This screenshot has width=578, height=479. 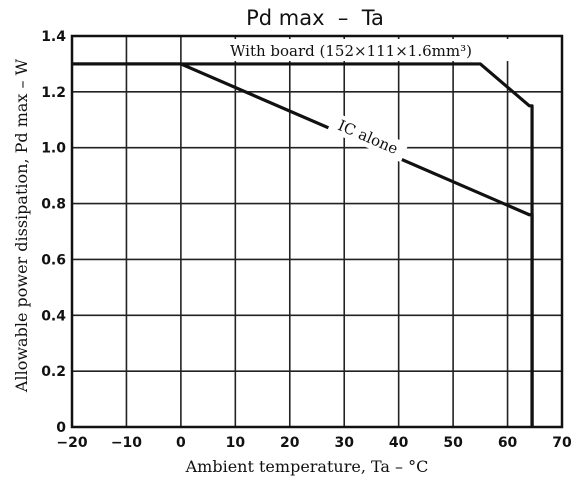 I want to click on y-axis-label: Allowable power dissipation, Pd max – W, so click(x=21, y=225).